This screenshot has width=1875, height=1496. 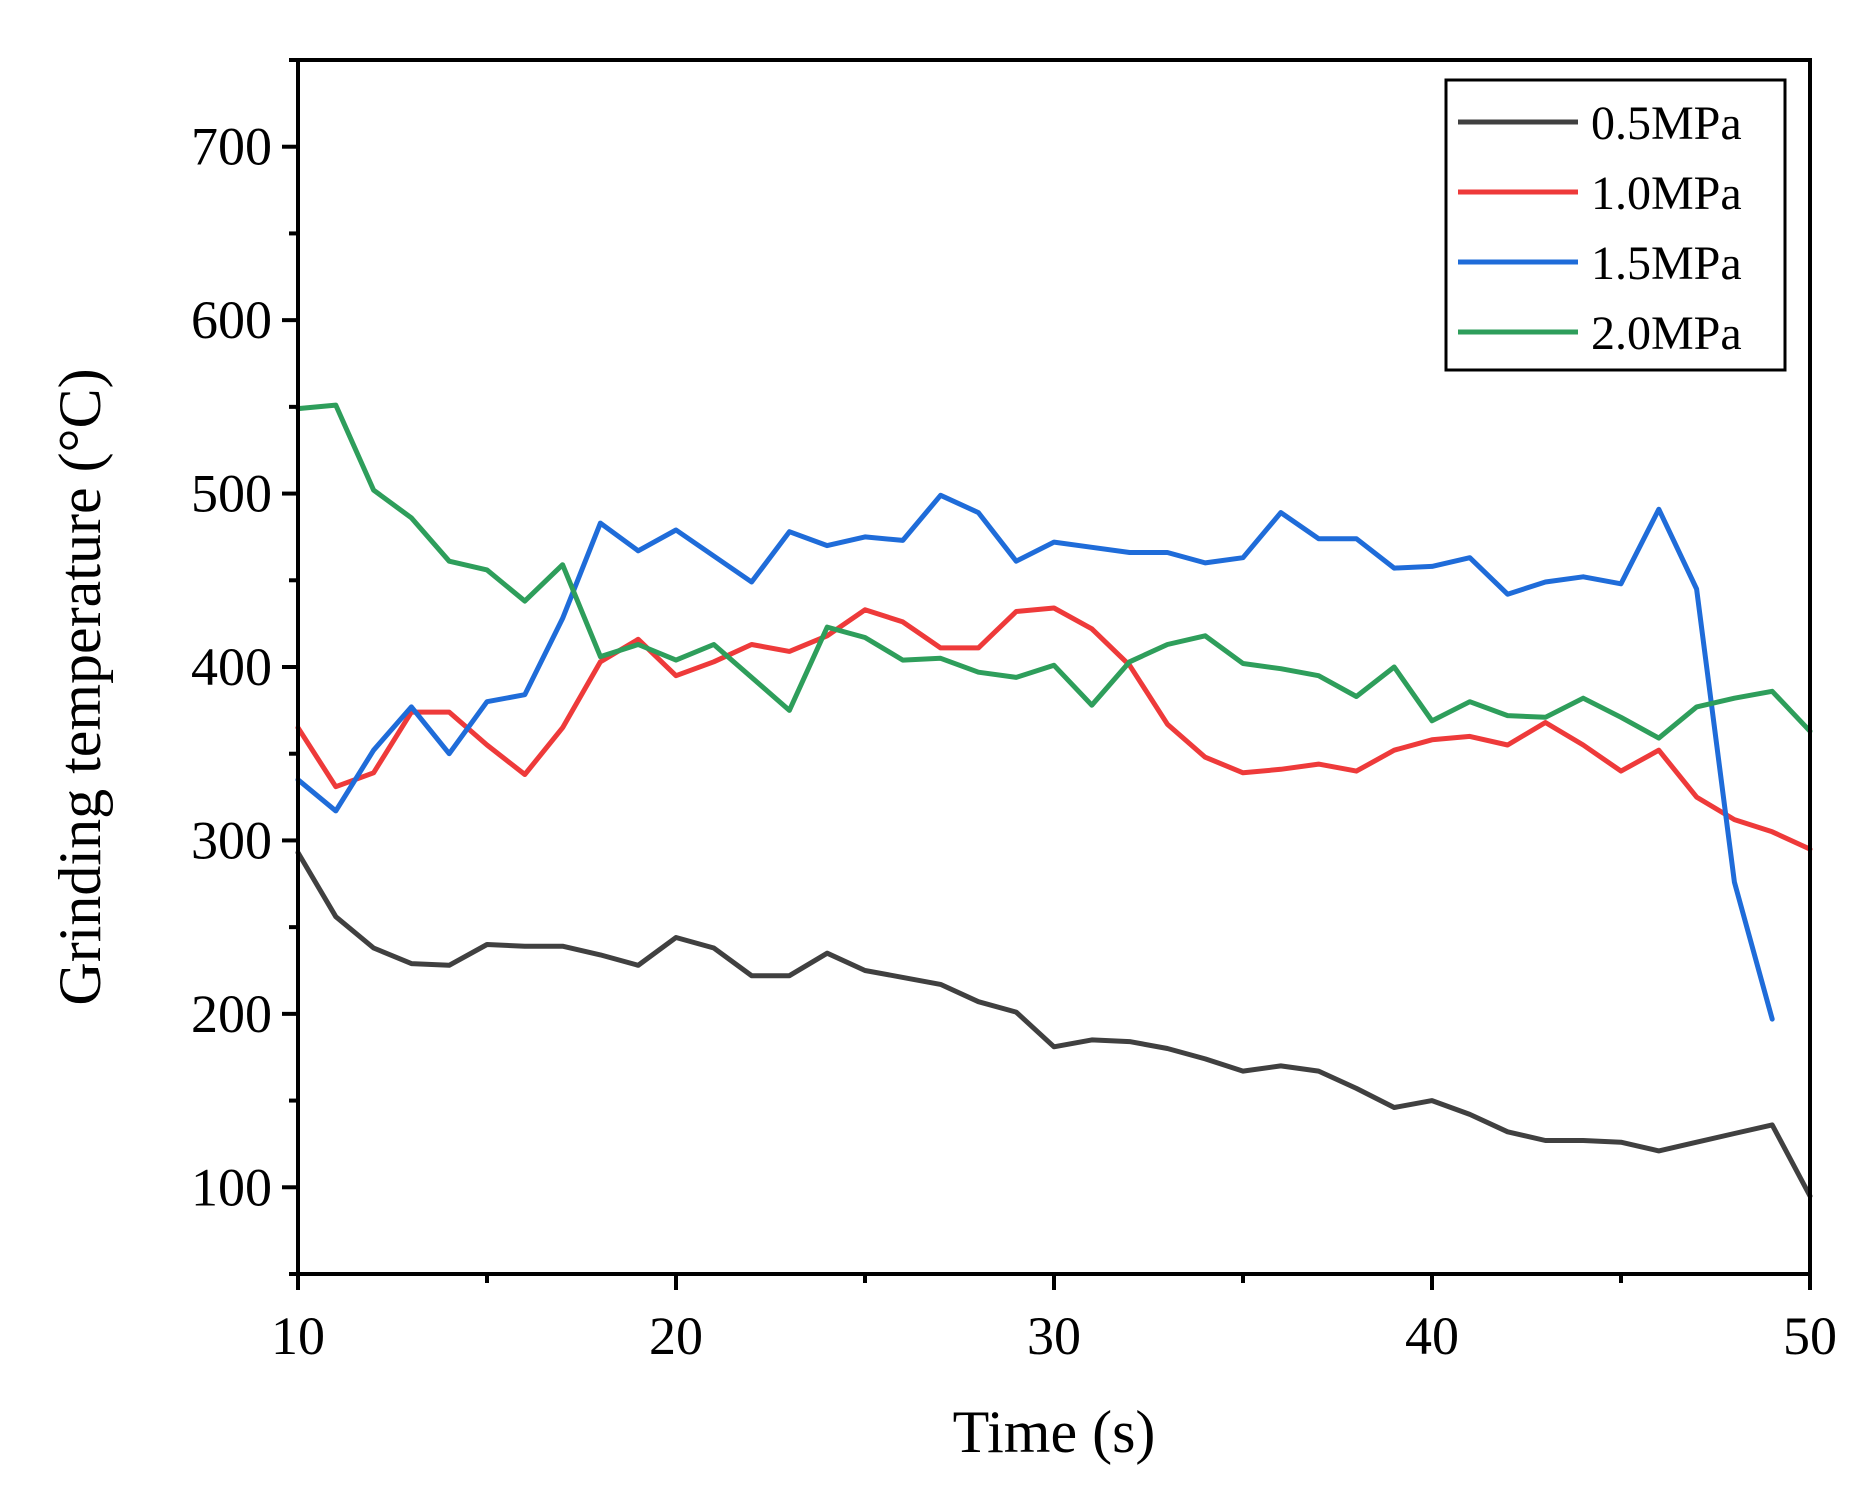 I want to click on x-tick-label-50: 50, so click(x=1810, y=1336).